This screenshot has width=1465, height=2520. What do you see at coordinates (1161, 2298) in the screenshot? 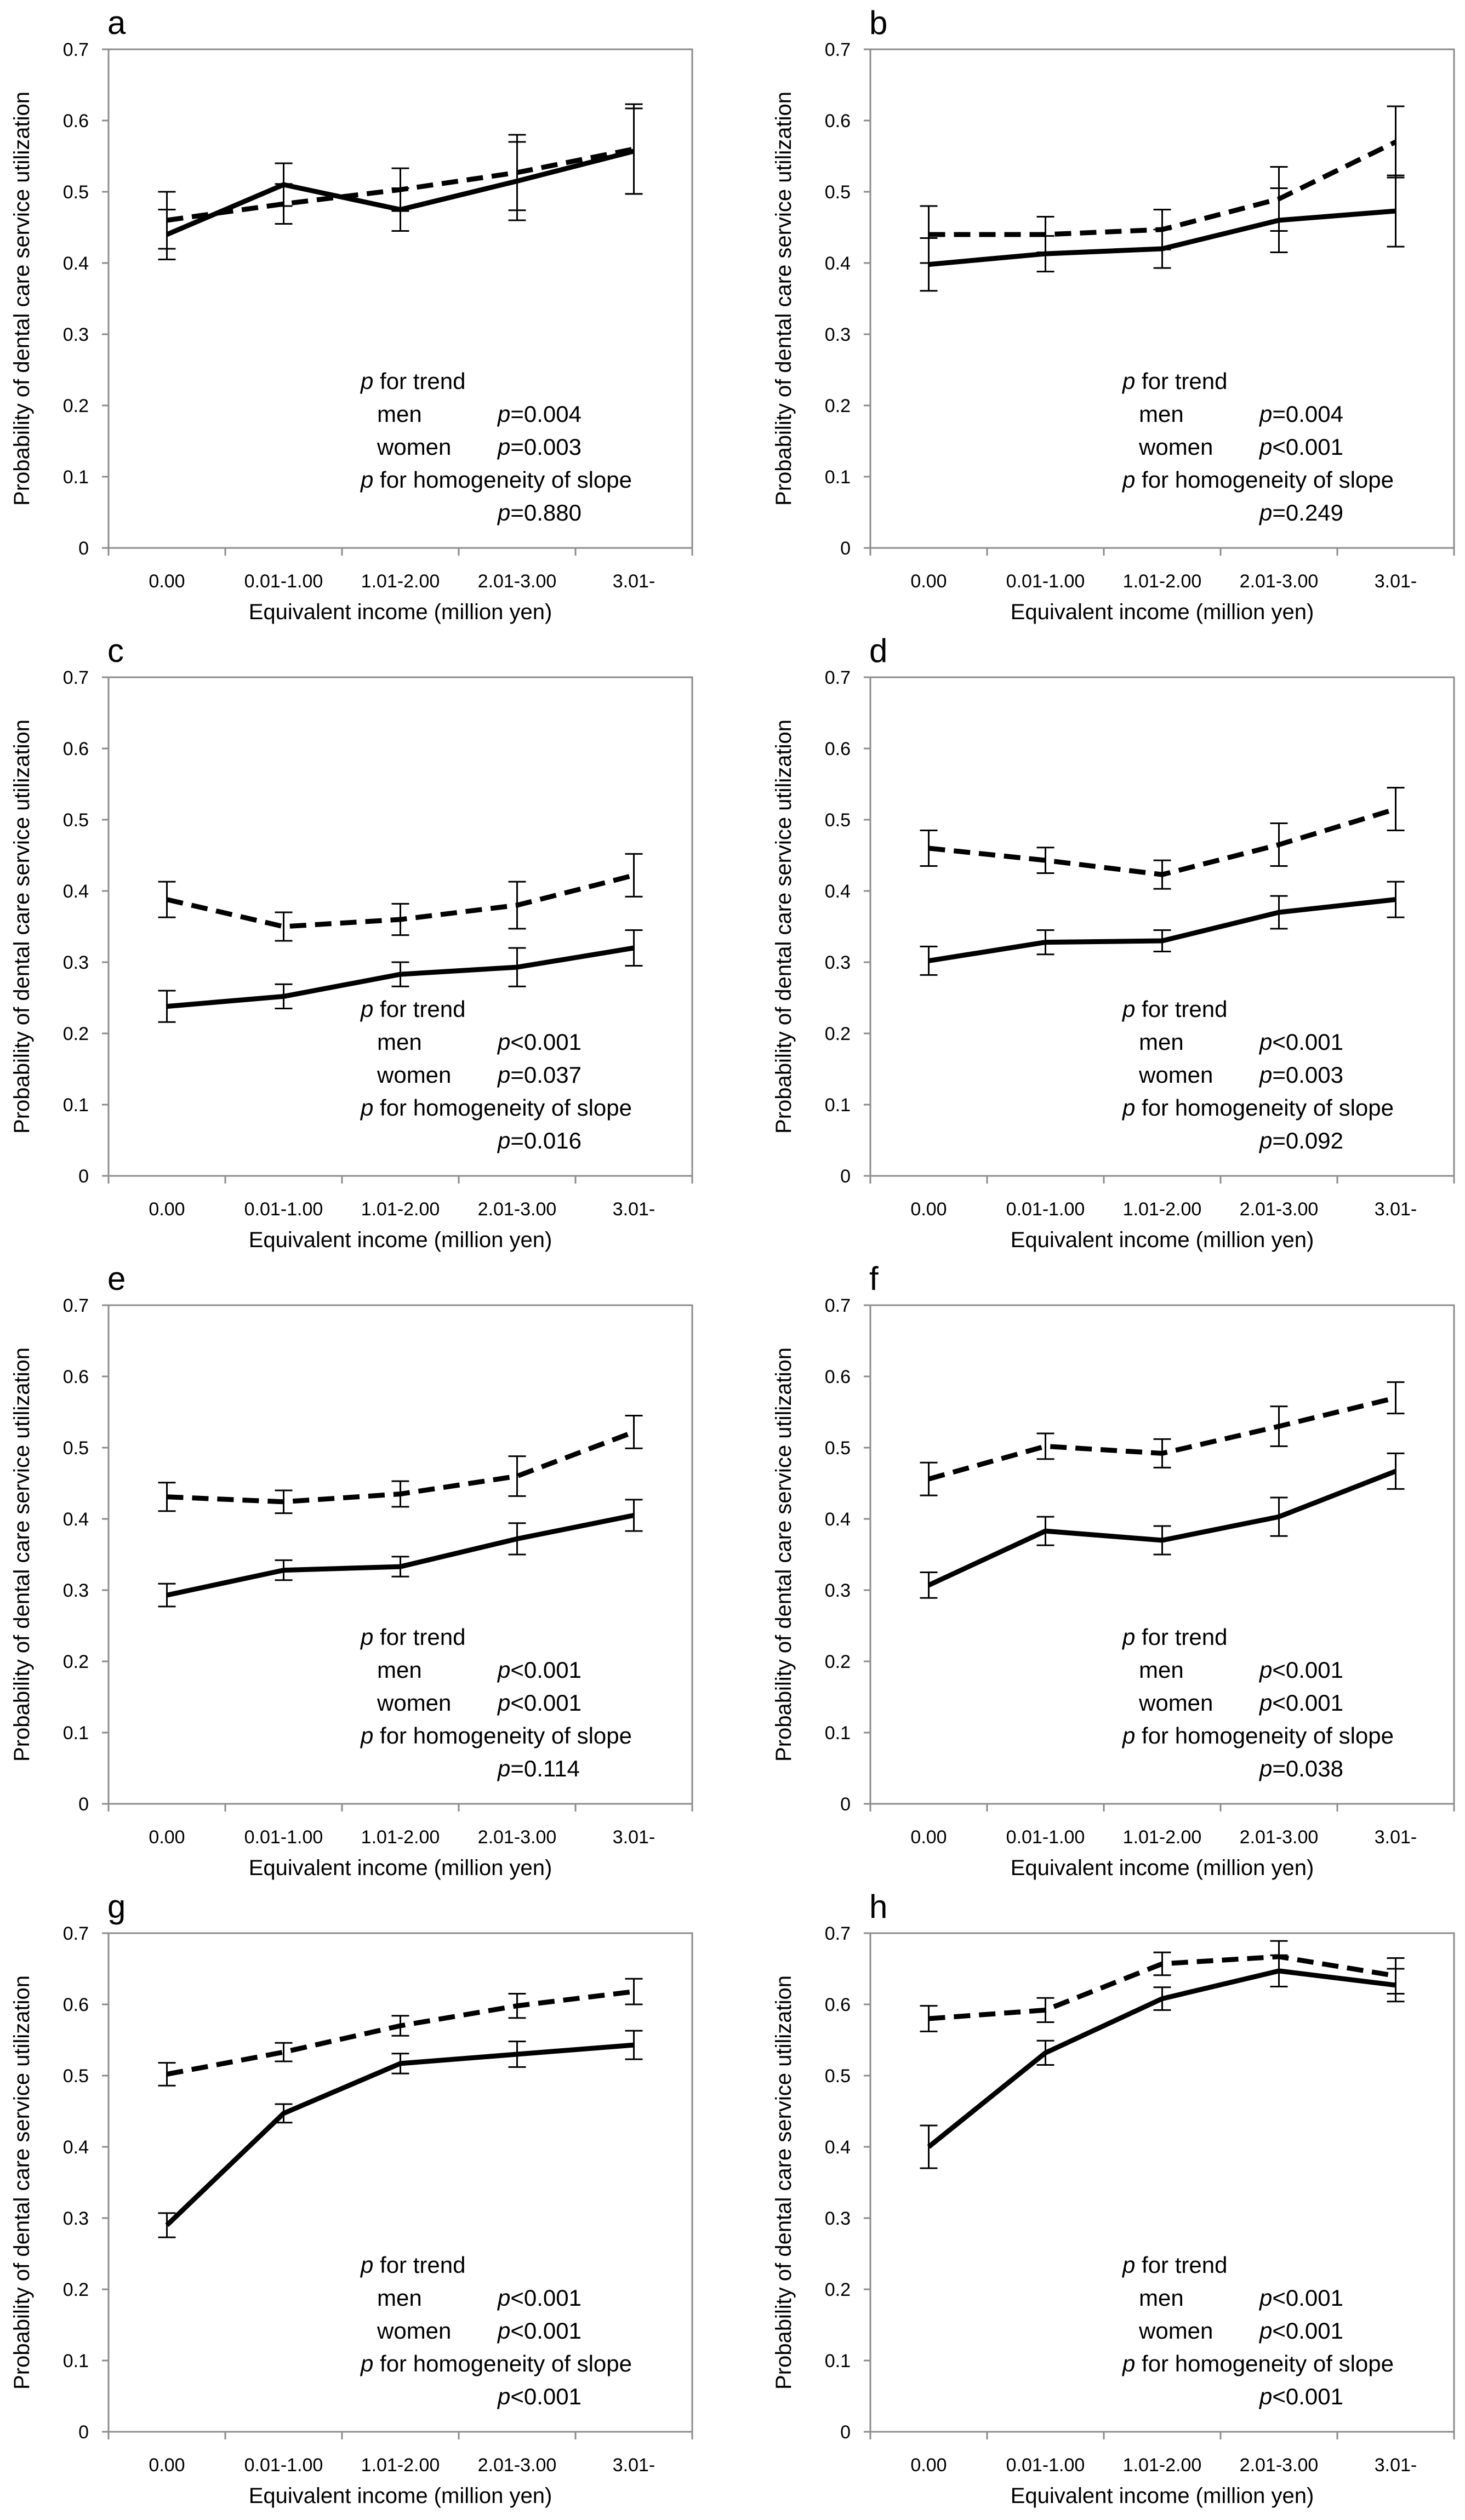
I see `men-text: men` at bounding box center [1161, 2298].